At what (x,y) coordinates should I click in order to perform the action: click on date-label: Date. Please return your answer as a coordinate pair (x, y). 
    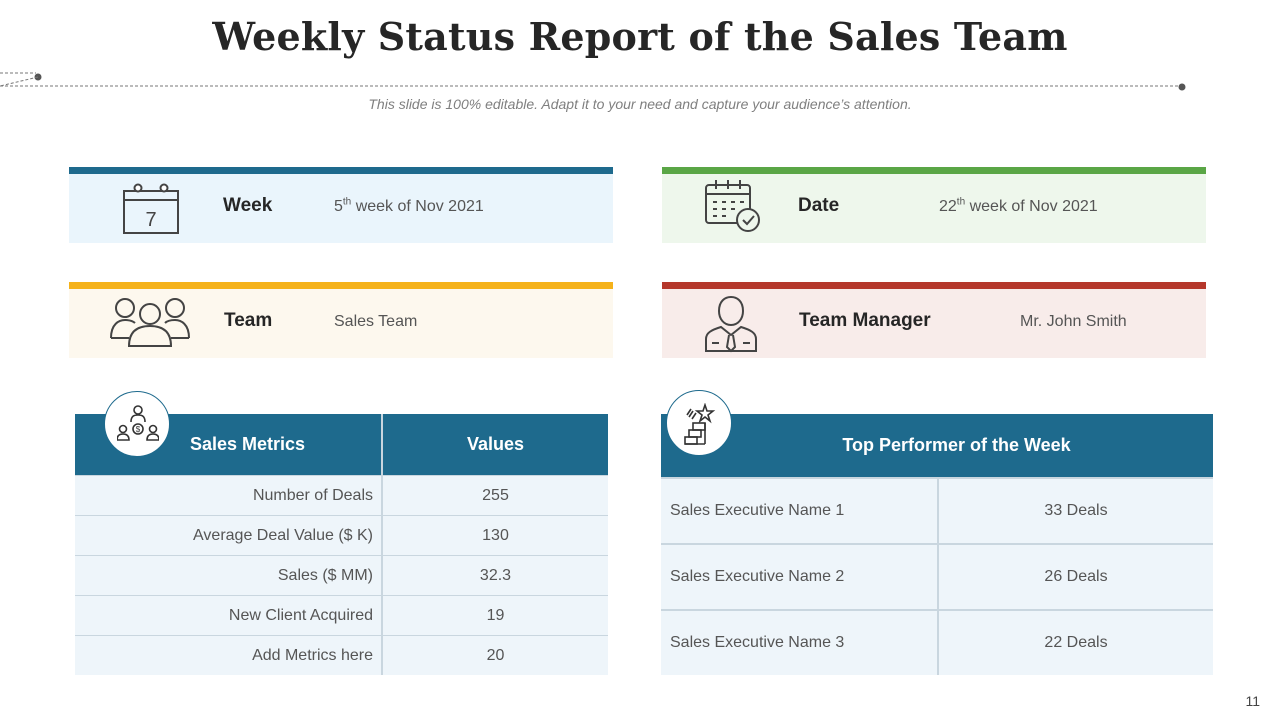
    Looking at the image, I should click on (819, 205).